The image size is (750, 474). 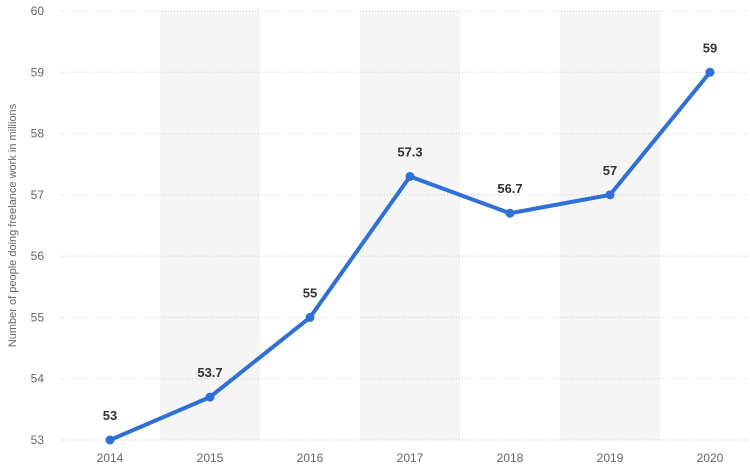 What do you see at coordinates (38, 11) in the screenshot?
I see `y-tick-label: 60` at bounding box center [38, 11].